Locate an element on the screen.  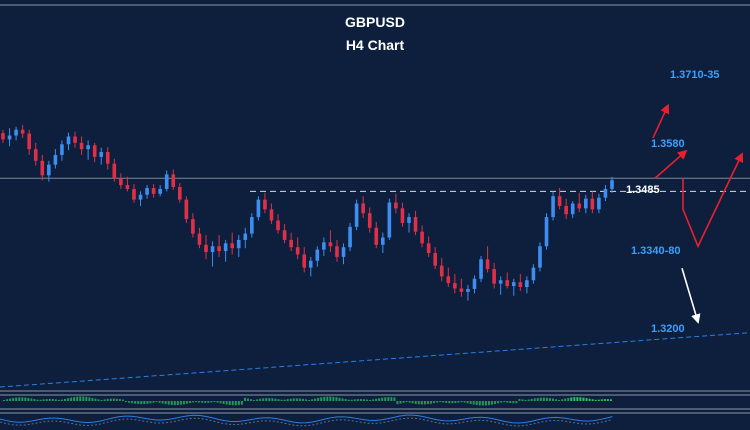
level-label-1-3580: 1.3580 is located at coordinates (668, 144).